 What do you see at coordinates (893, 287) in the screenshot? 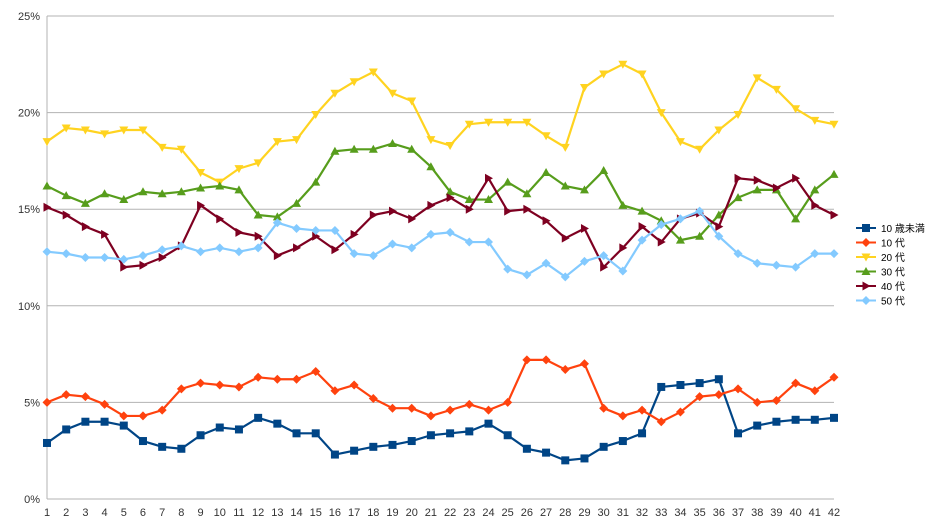
I see `legend-label: 40 代` at bounding box center [893, 287].